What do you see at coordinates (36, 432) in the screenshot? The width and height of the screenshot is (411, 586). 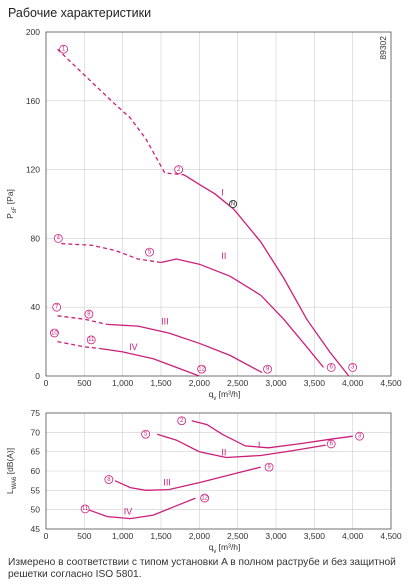 I see `y-tick-label: 70` at bounding box center [36, 432].